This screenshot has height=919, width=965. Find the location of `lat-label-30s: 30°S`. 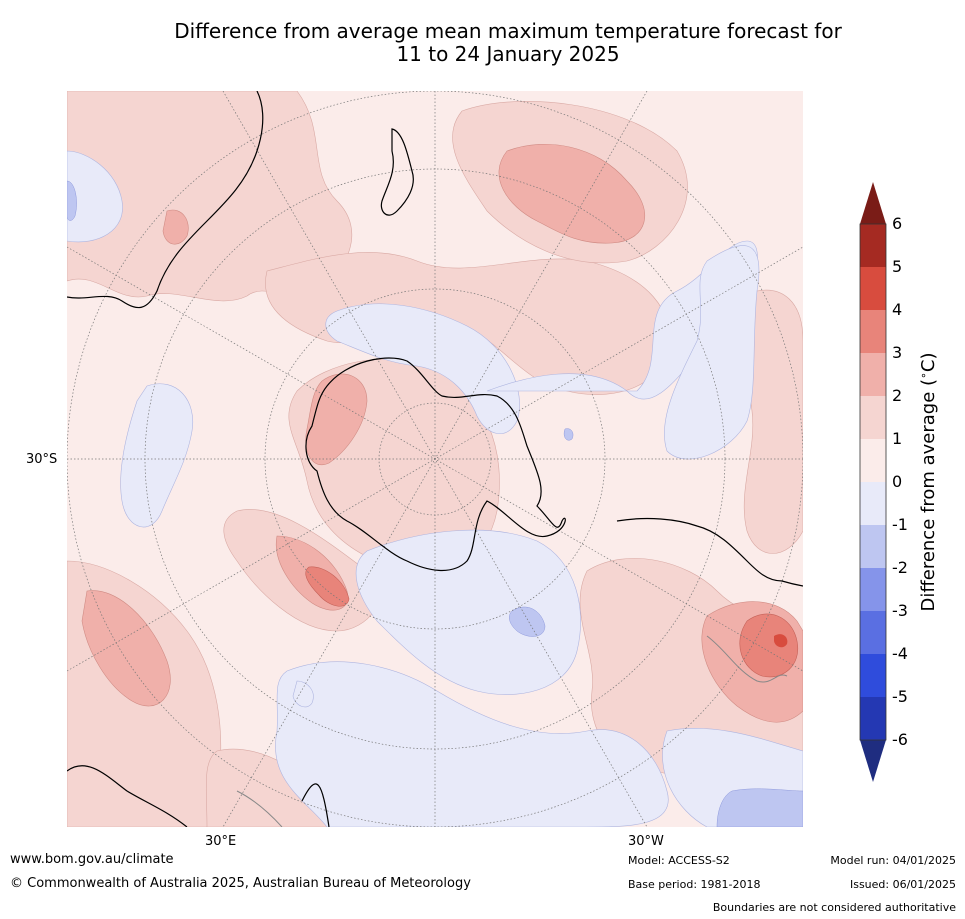

lat-label-30s: 30°S is located at coordinates (42, 459).